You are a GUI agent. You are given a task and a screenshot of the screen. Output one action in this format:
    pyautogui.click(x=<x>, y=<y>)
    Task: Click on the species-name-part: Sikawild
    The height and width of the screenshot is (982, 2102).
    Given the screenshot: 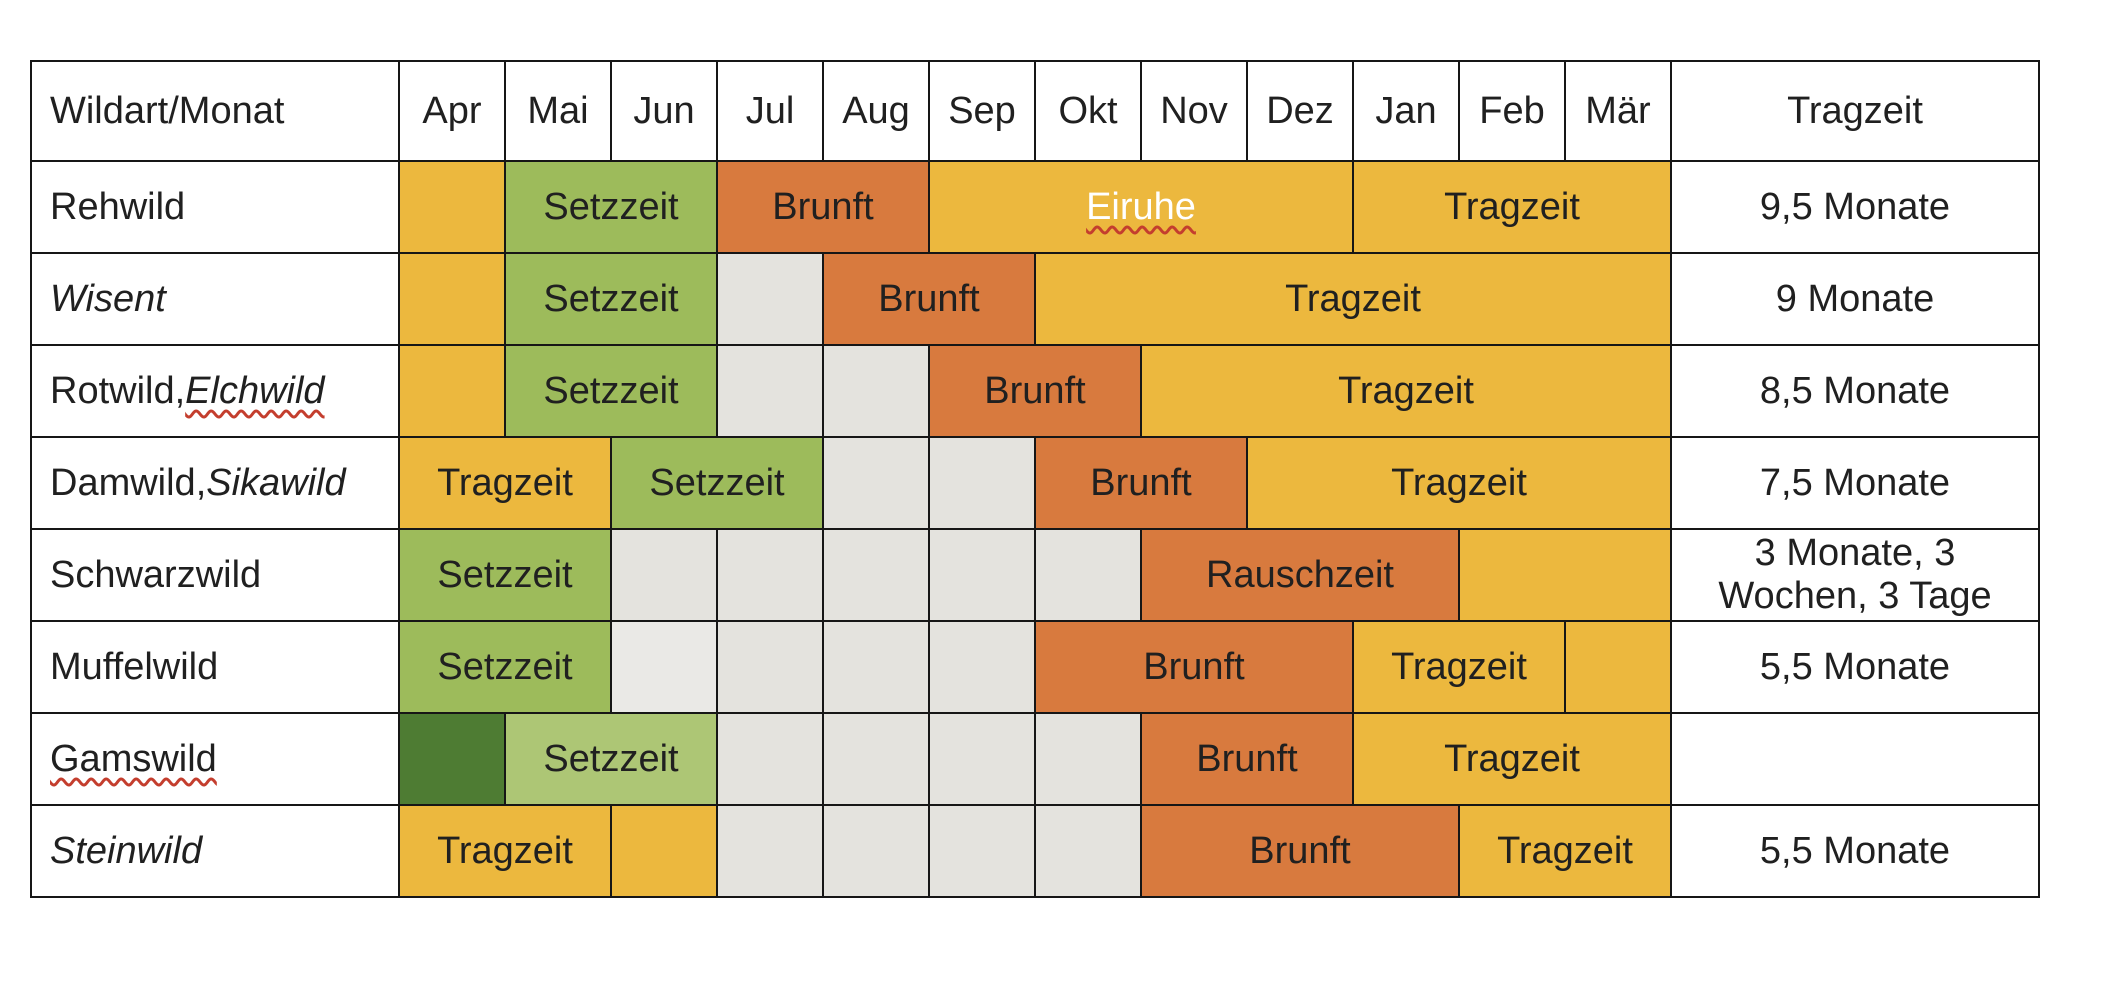 What is the action you would take?
    pyautogui.click(x=276, y=482)
    